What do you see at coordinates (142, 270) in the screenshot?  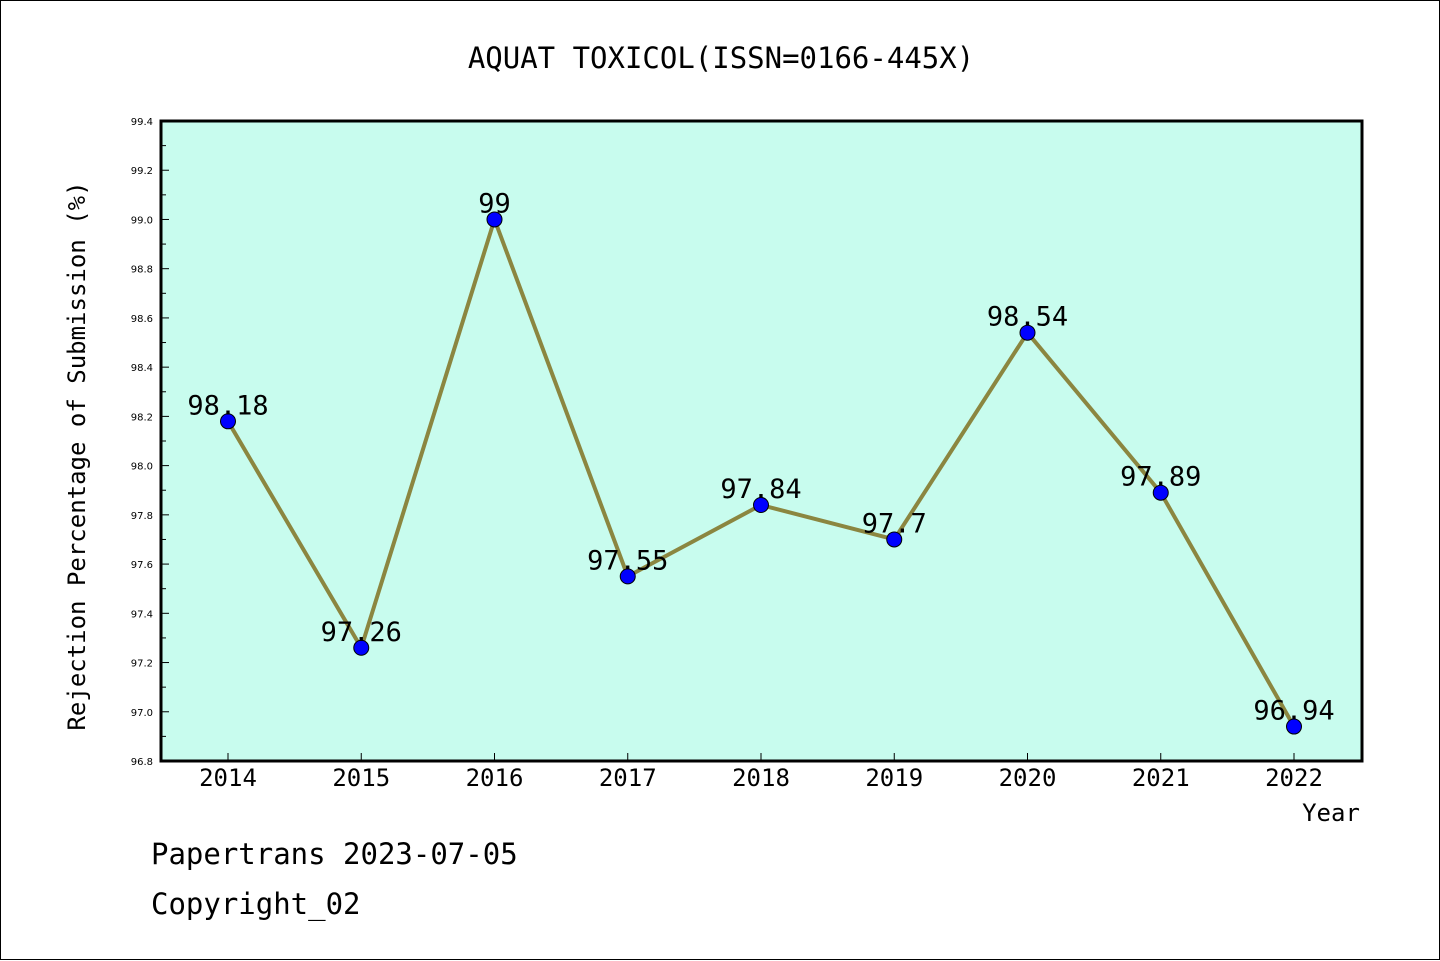 I see `y-tick-label: 98.8` at bounding box center [142, 270].